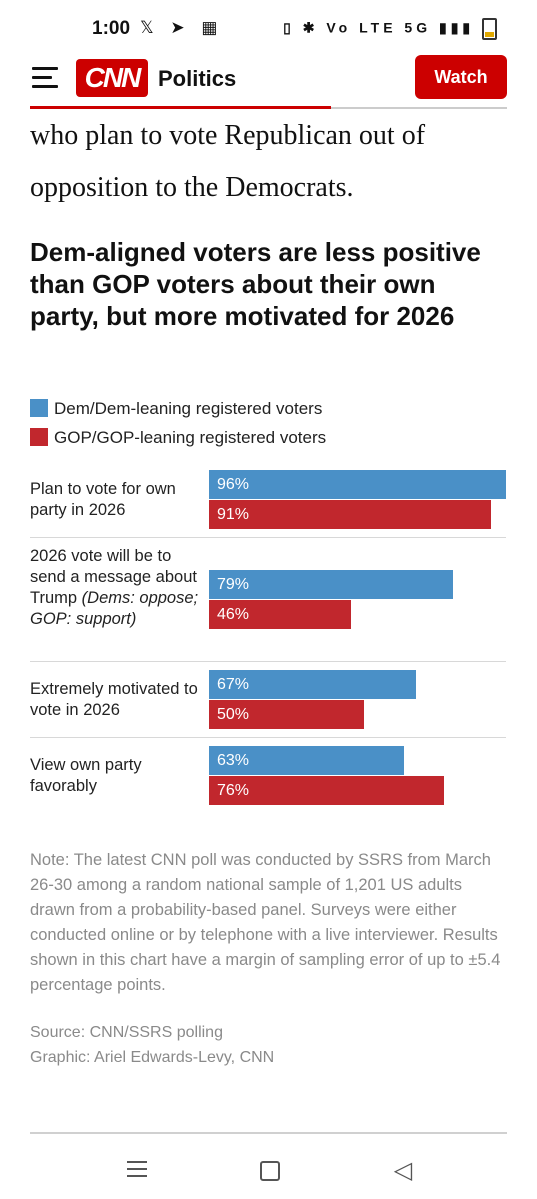 This screenshot has width=537, height=1199. I want to click on battery-icon, so click(489, 29).